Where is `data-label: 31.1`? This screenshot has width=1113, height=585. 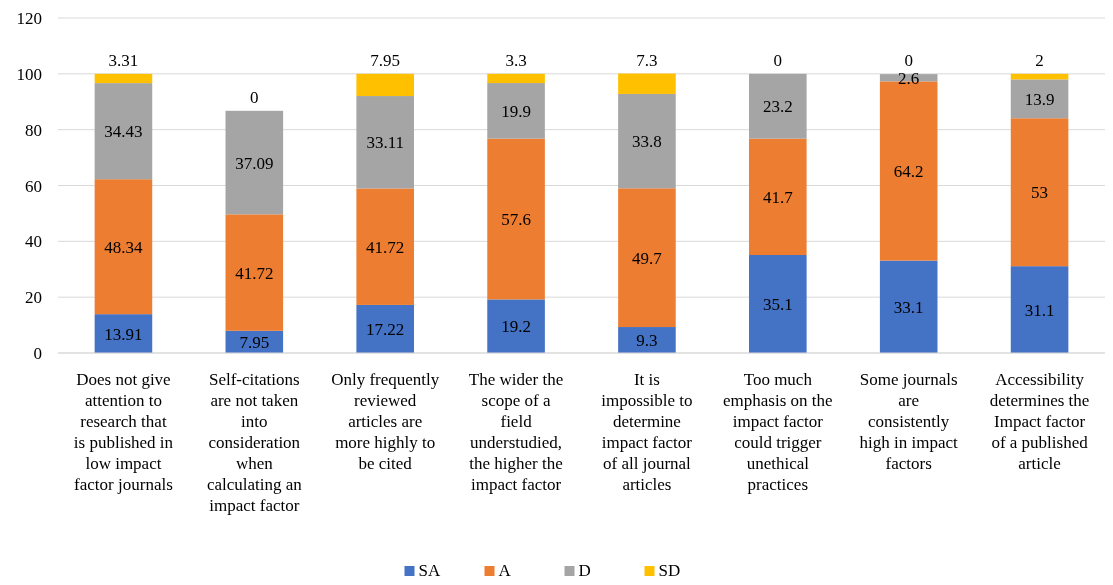 data-label: 31.1 is located at coordinates (1039, 310).